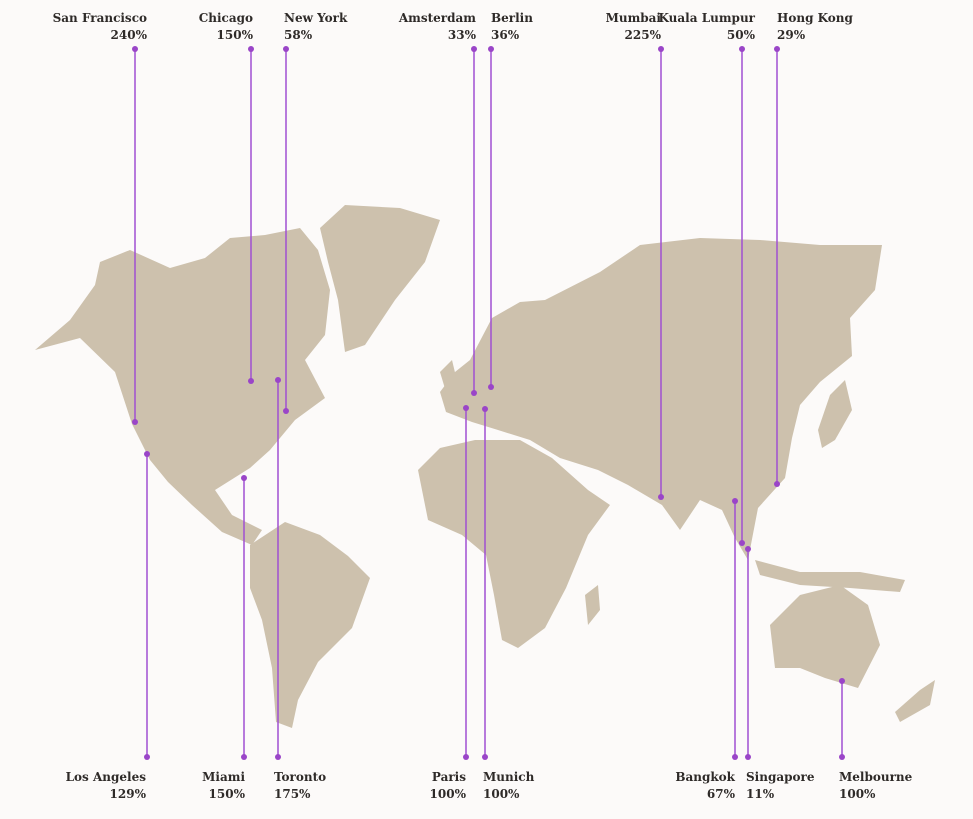  Describe the element at coordinates (223, 777) in the screenshot. I see `city-name: Miami` at that location.